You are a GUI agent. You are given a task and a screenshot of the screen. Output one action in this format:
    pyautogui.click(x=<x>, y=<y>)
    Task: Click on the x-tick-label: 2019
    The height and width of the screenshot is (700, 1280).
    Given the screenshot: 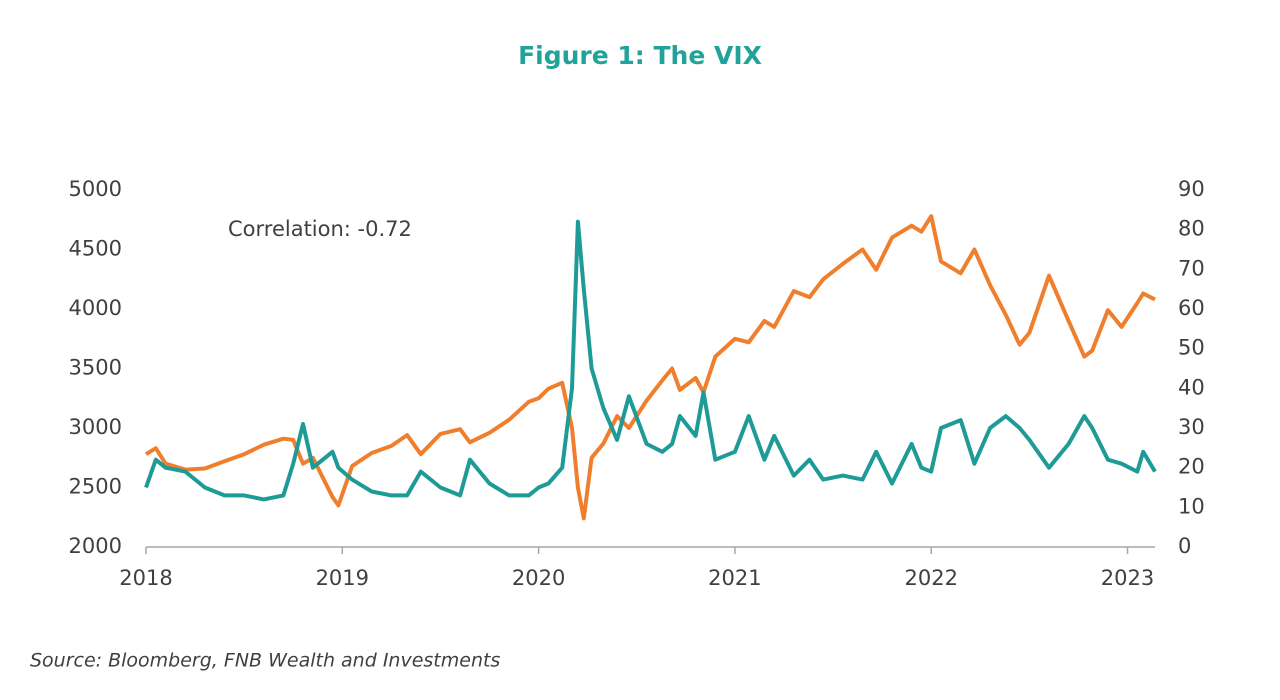 What is the action you would take?
    pyautogui.click(x=342, y=578)
    